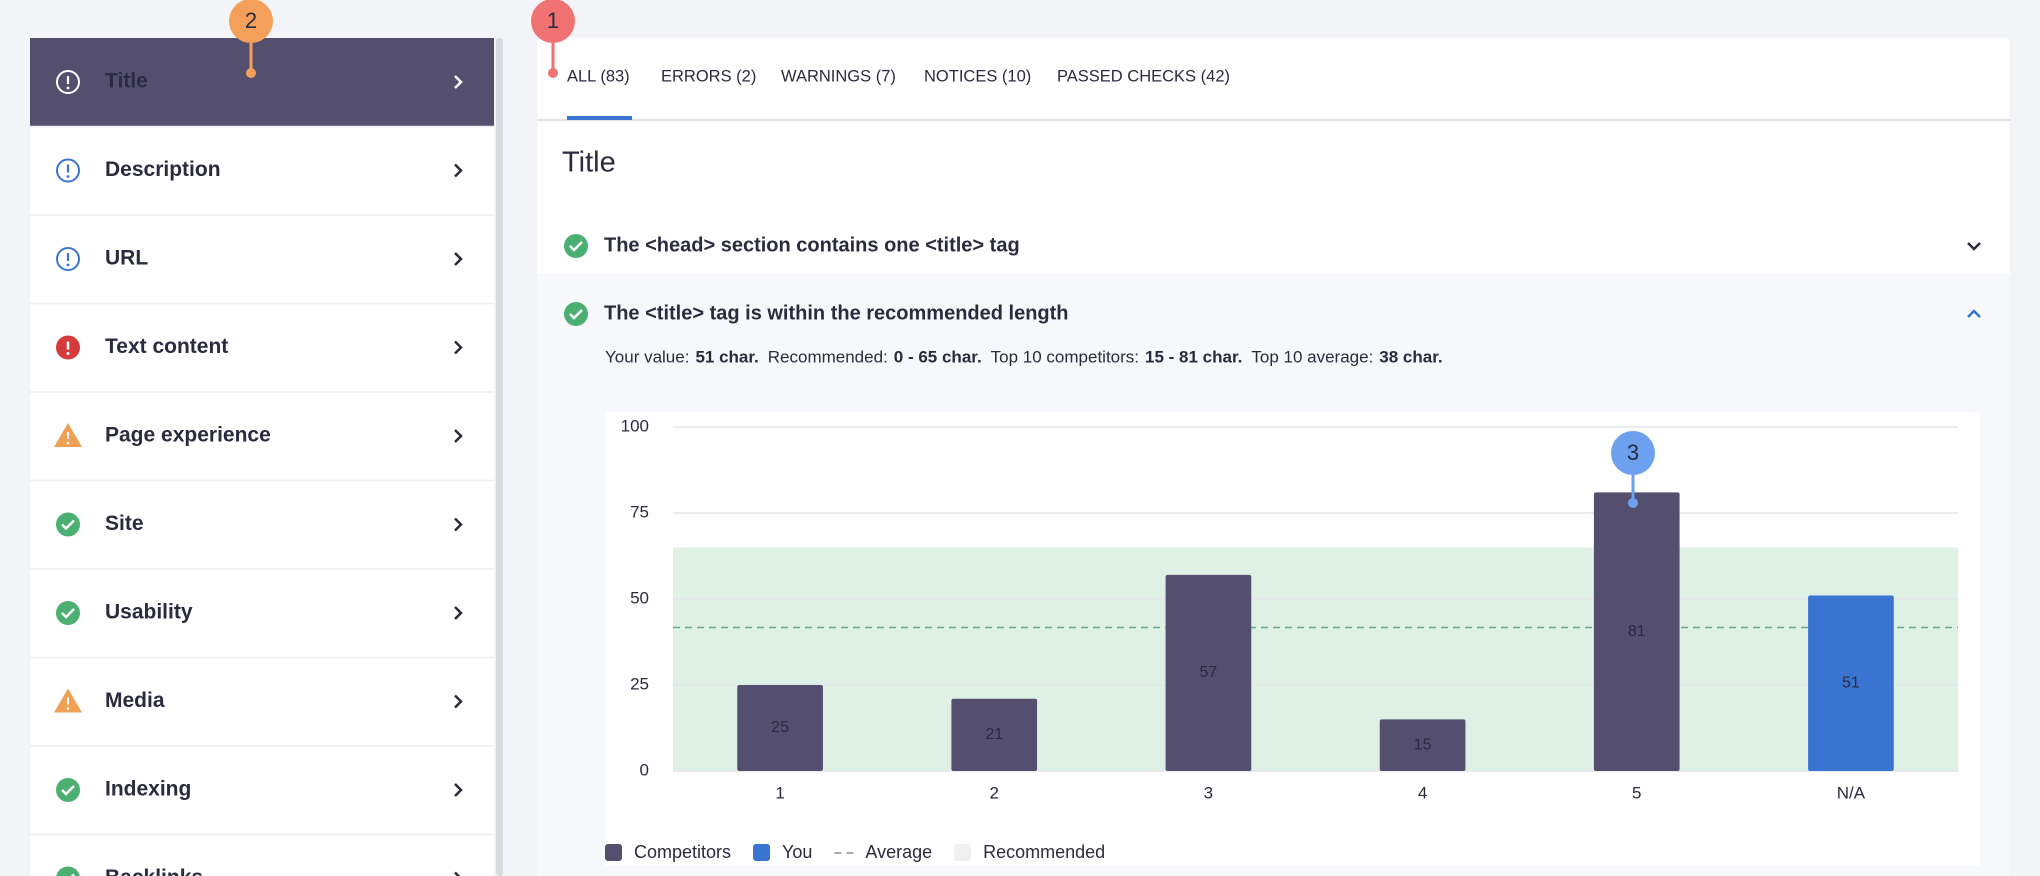  What do you see at coordinates (1044, 852) in the screenshot?
I see `legend-label: Recommended` at bounding box center [1044, 852].